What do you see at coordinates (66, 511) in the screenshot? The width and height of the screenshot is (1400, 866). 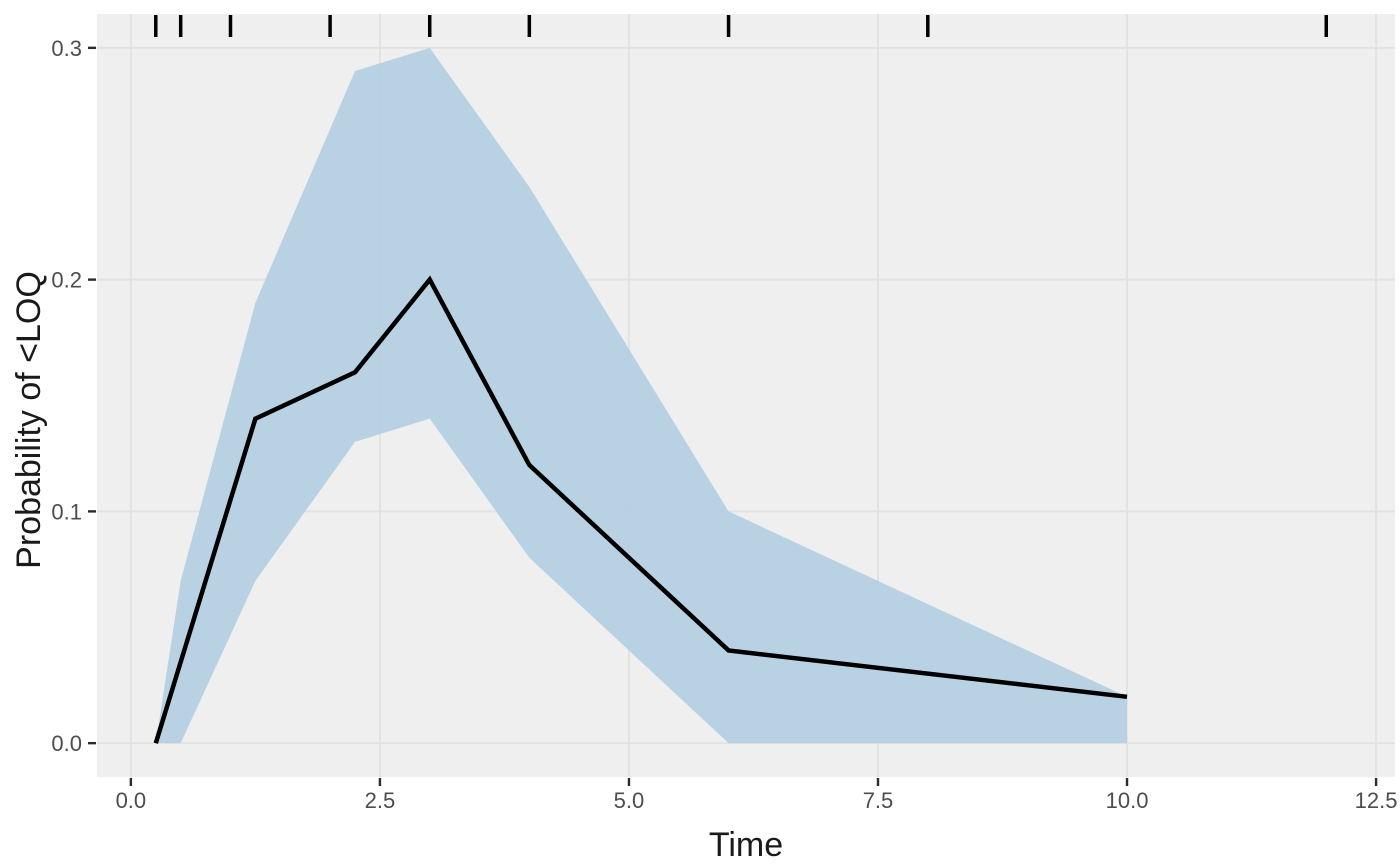 I see `y-tick-label: 0.1` at bounding box center [66, 511].